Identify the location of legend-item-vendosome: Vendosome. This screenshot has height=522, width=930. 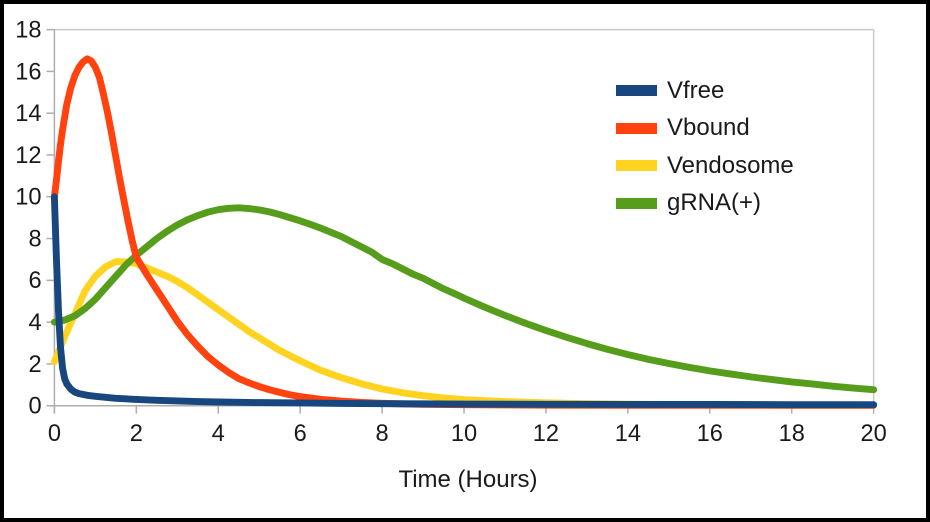
(705, 166).